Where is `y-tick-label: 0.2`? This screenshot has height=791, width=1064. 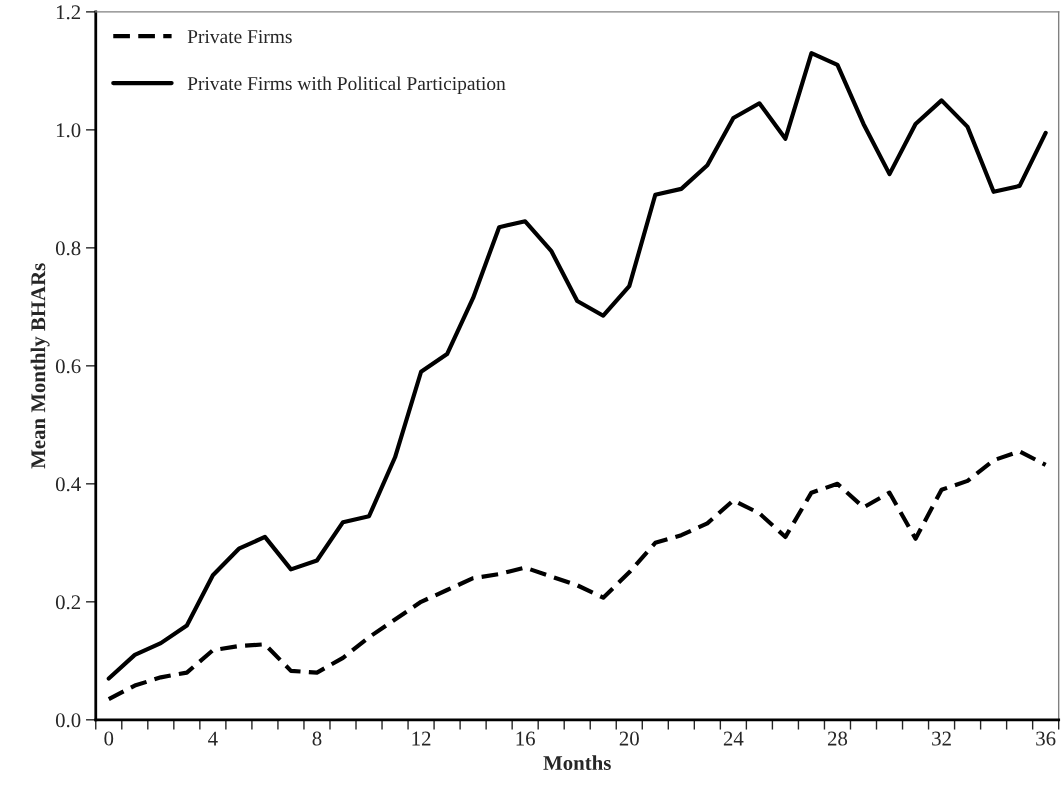
y-tick-label: 0.2 is located at coordinates (68, 602).